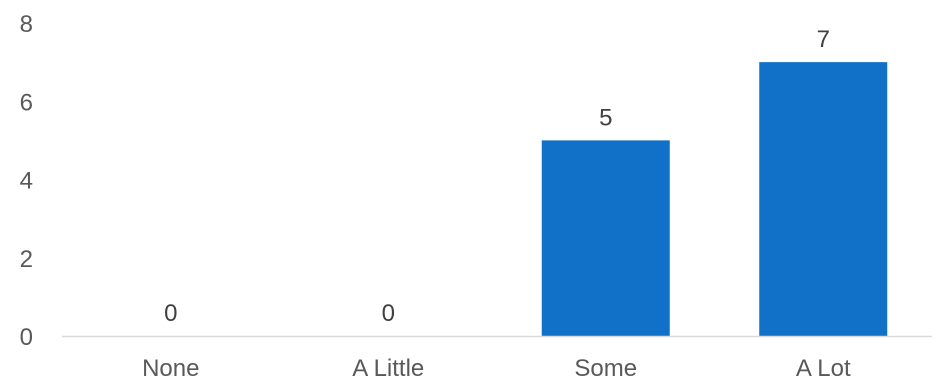 This screenshot has width=949, height=386. What do you see at coordinates (605, 368) in the screenshot?
I see `x-tick-label: Some` at bounding box center [605, 368].